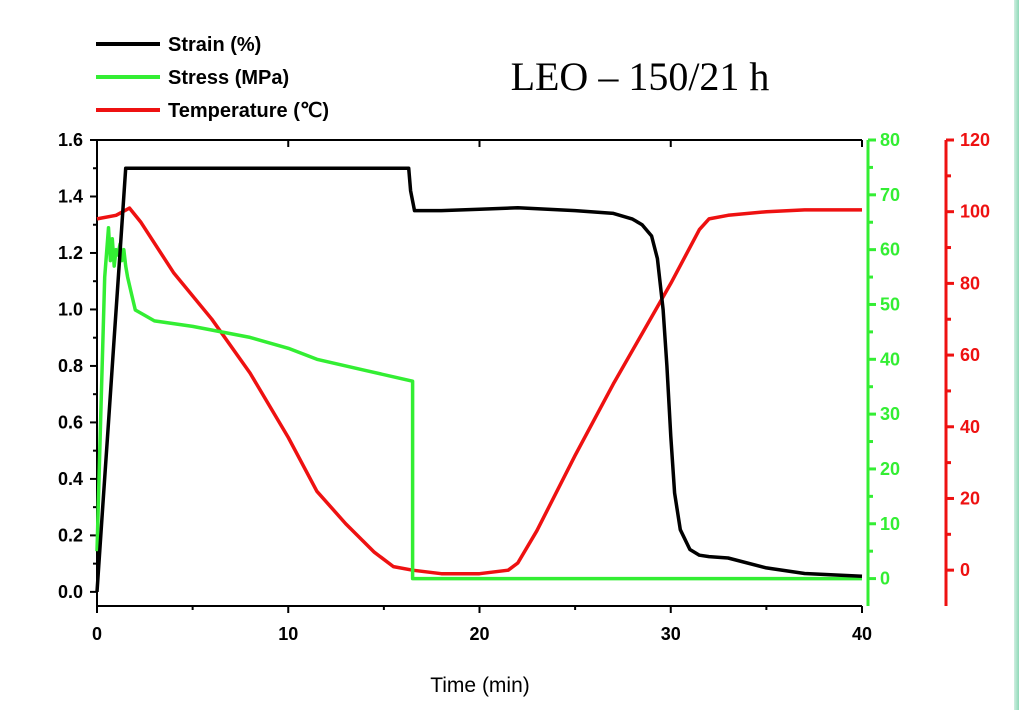 The width and height of the screenshot is (1019, 710). Describe the element at coordinates (890, 469) in the screenshot. I see `y-stress-tick-label: 20` at that location.